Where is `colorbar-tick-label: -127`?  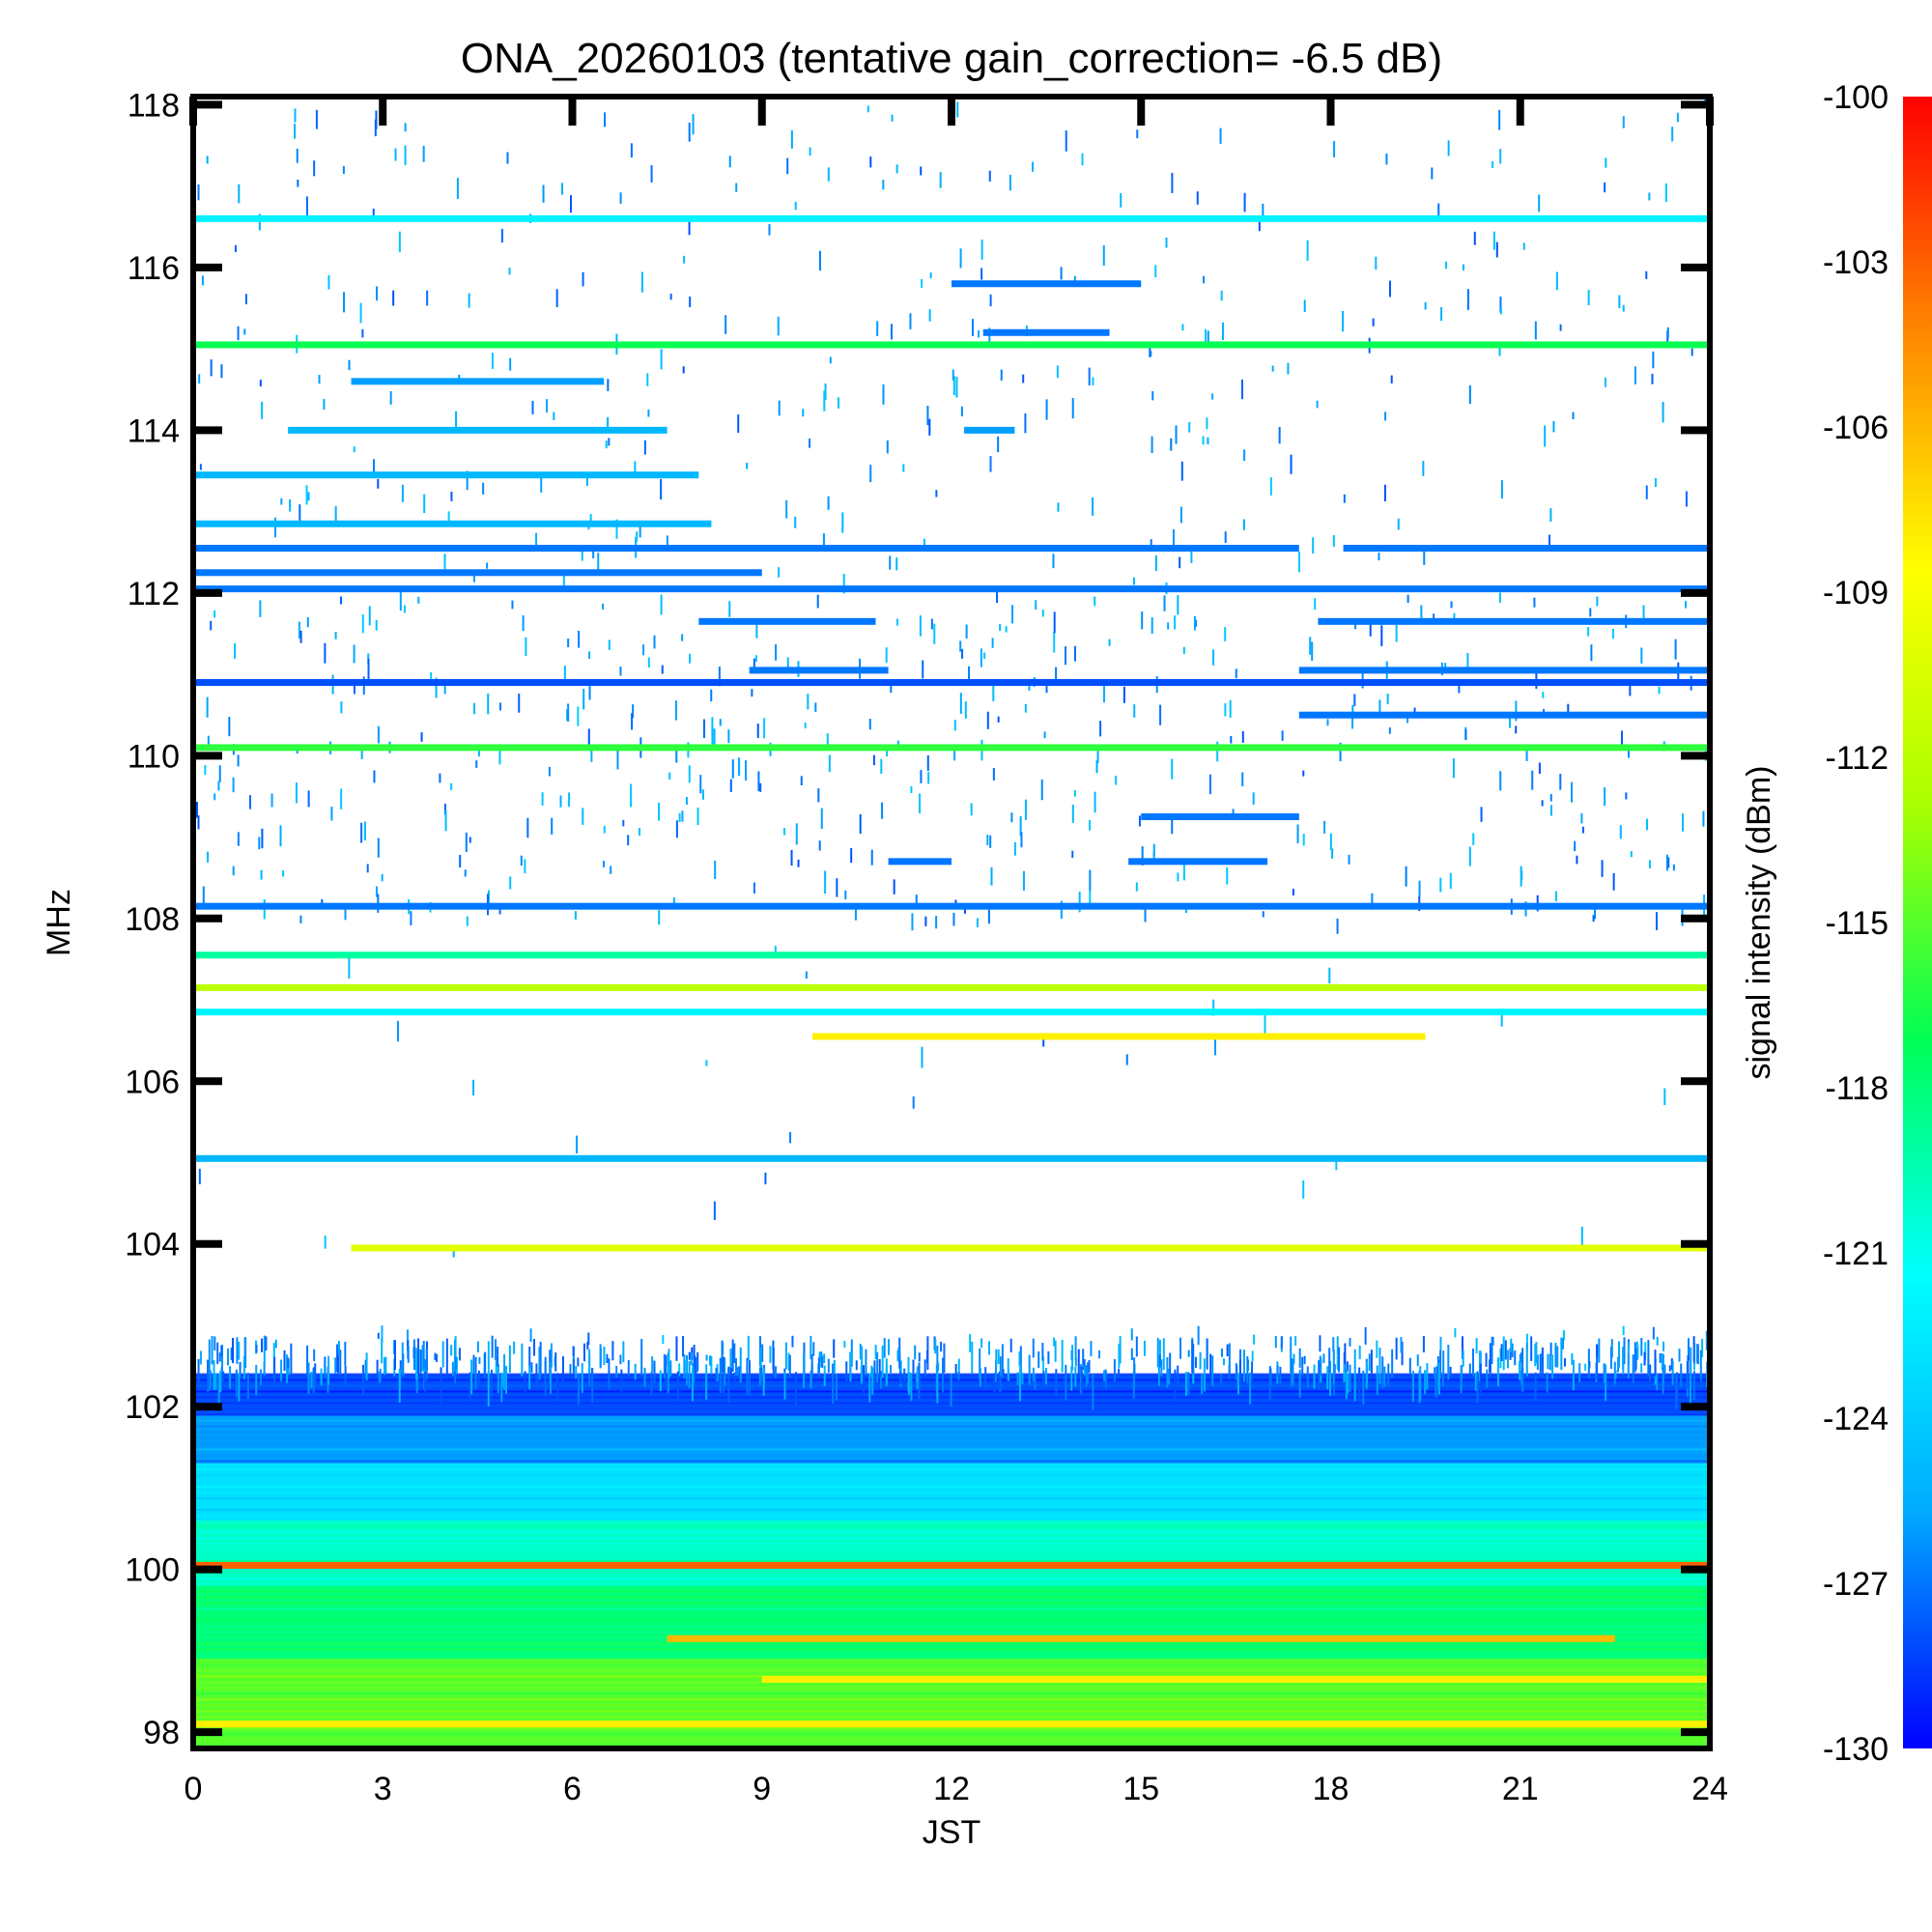
colorbar-tick-label: -127 is located at coordinates (1856, 1584).